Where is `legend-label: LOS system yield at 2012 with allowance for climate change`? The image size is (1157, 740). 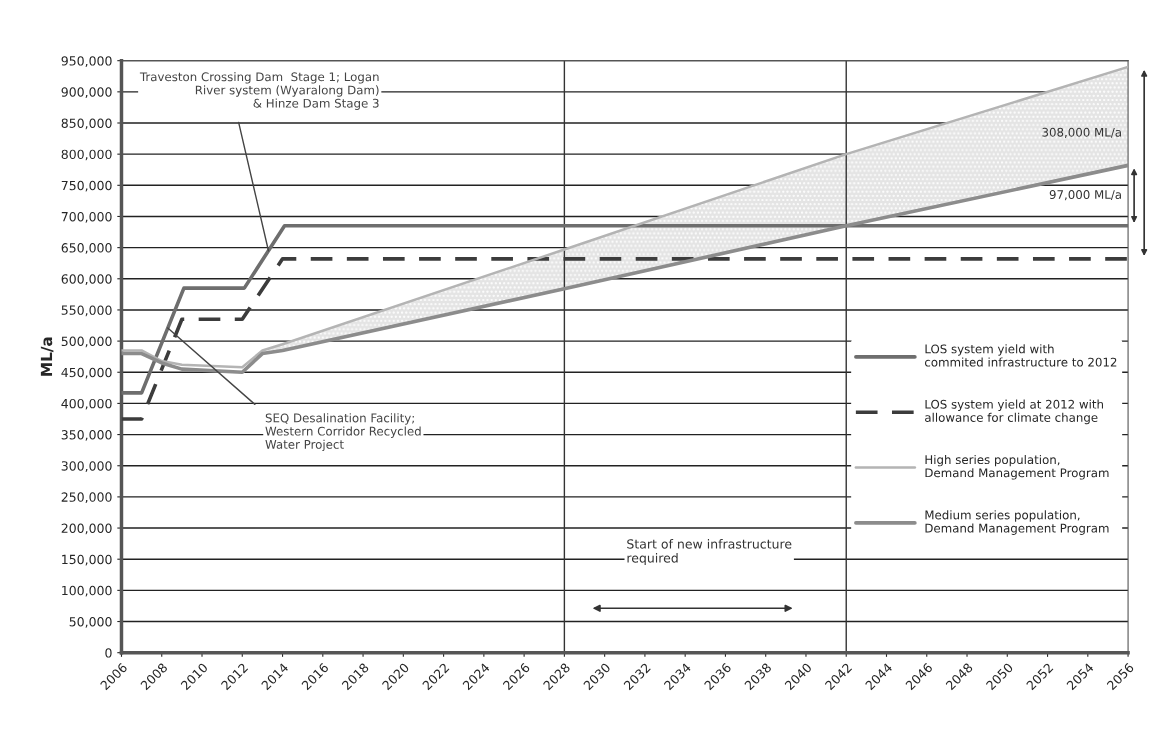 legend-label: LOS system yield at 2012 with allowance for climate change is located at coordinates (1014, 412).